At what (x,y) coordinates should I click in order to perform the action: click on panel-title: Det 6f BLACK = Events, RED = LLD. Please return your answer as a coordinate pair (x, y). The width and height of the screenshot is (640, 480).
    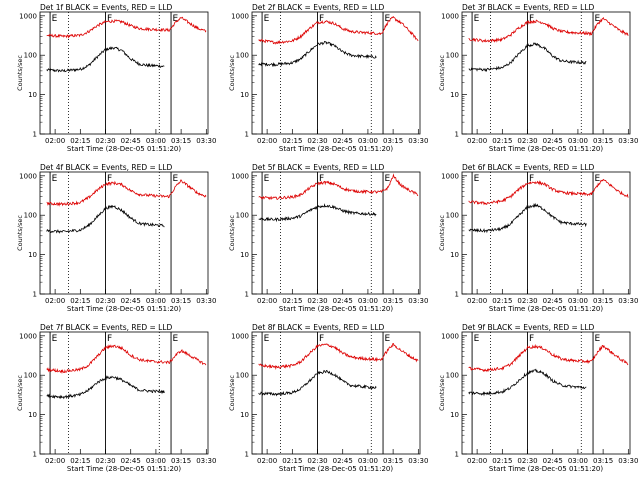
    Looking at the image, I should click on (528, 167).